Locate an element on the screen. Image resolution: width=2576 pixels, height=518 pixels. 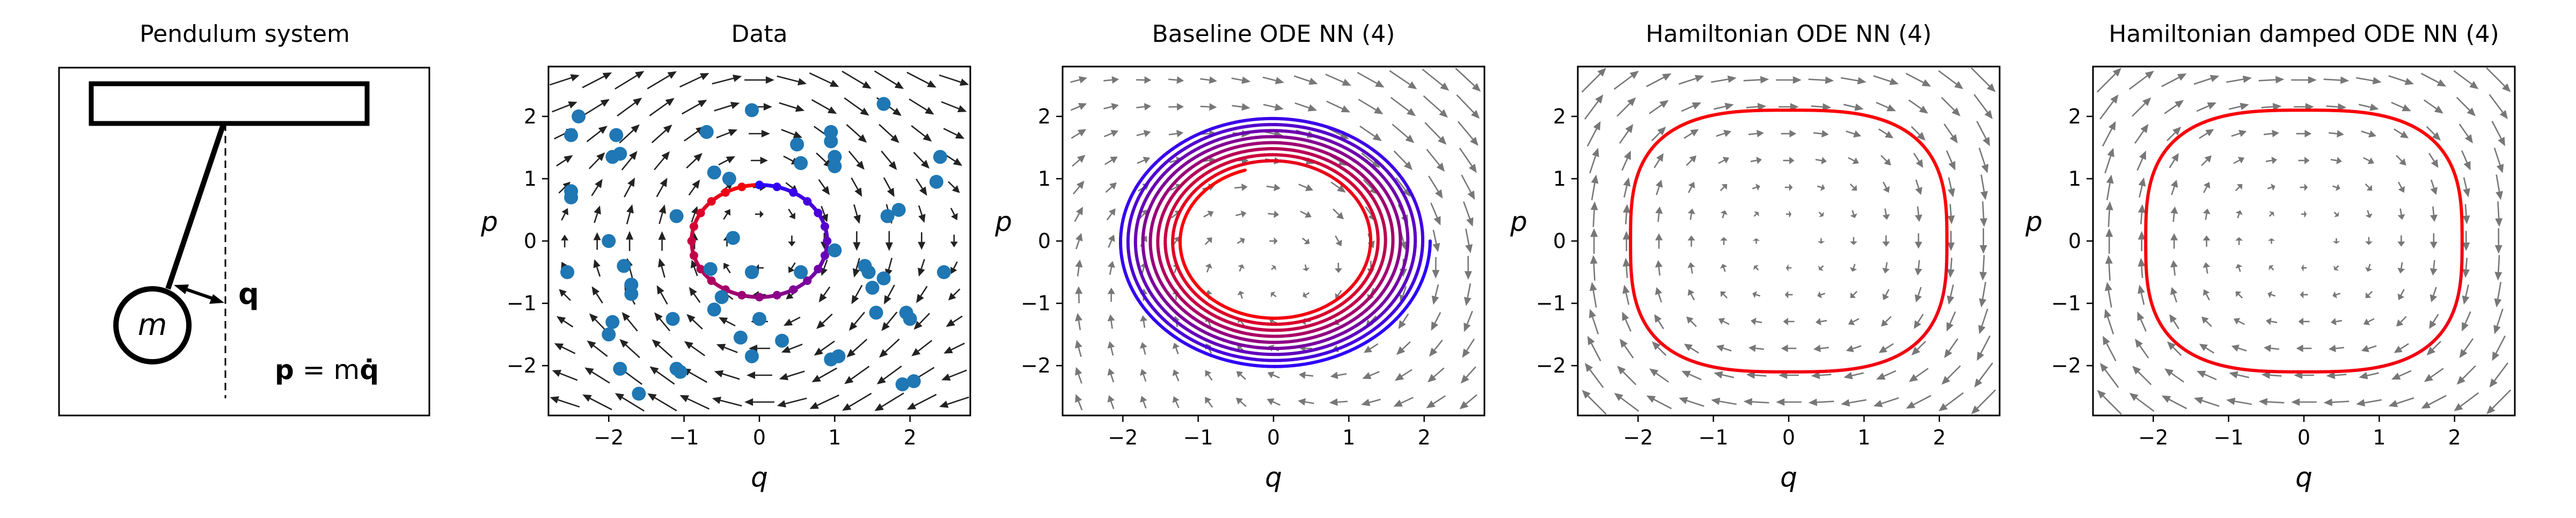
y-axis-label: p is located at coordinates (2034, 222).